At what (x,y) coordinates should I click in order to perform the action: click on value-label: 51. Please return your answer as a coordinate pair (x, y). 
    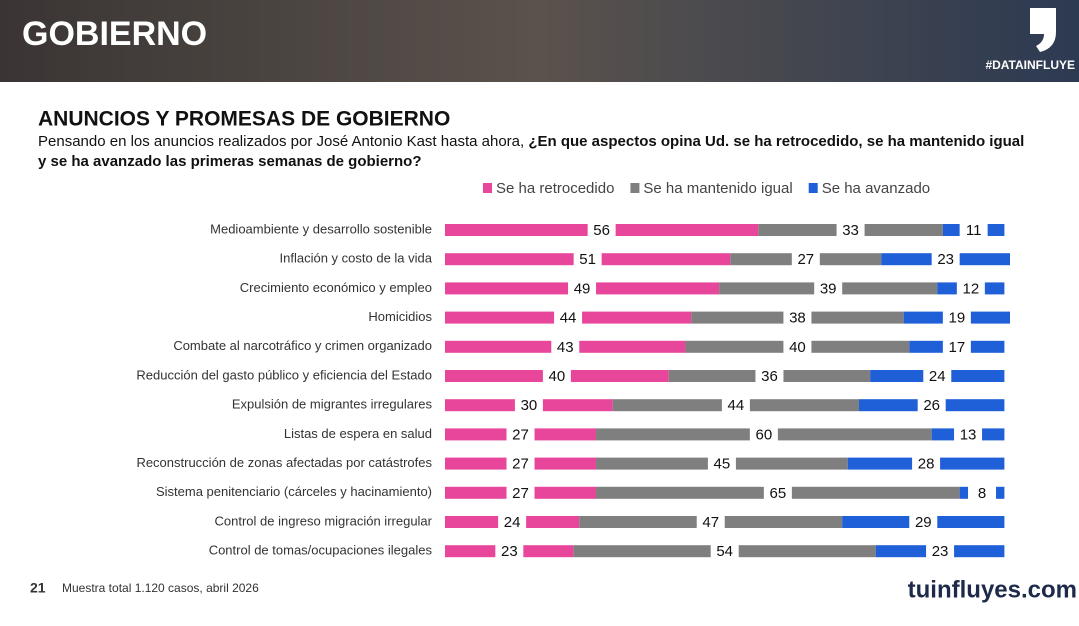
    Looking at the image, I should click on (587, 259).